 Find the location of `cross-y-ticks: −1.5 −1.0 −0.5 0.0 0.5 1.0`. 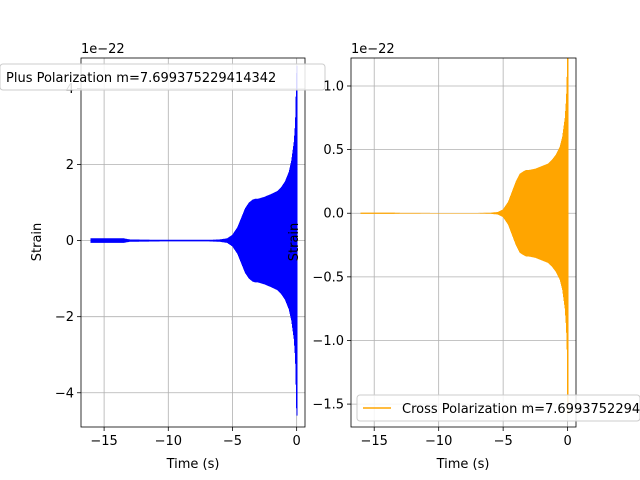

cross-y-ticks: −1.5 −1.0 −0.5 0.0 0.5 1.0 is located at coordinates (331, 246).